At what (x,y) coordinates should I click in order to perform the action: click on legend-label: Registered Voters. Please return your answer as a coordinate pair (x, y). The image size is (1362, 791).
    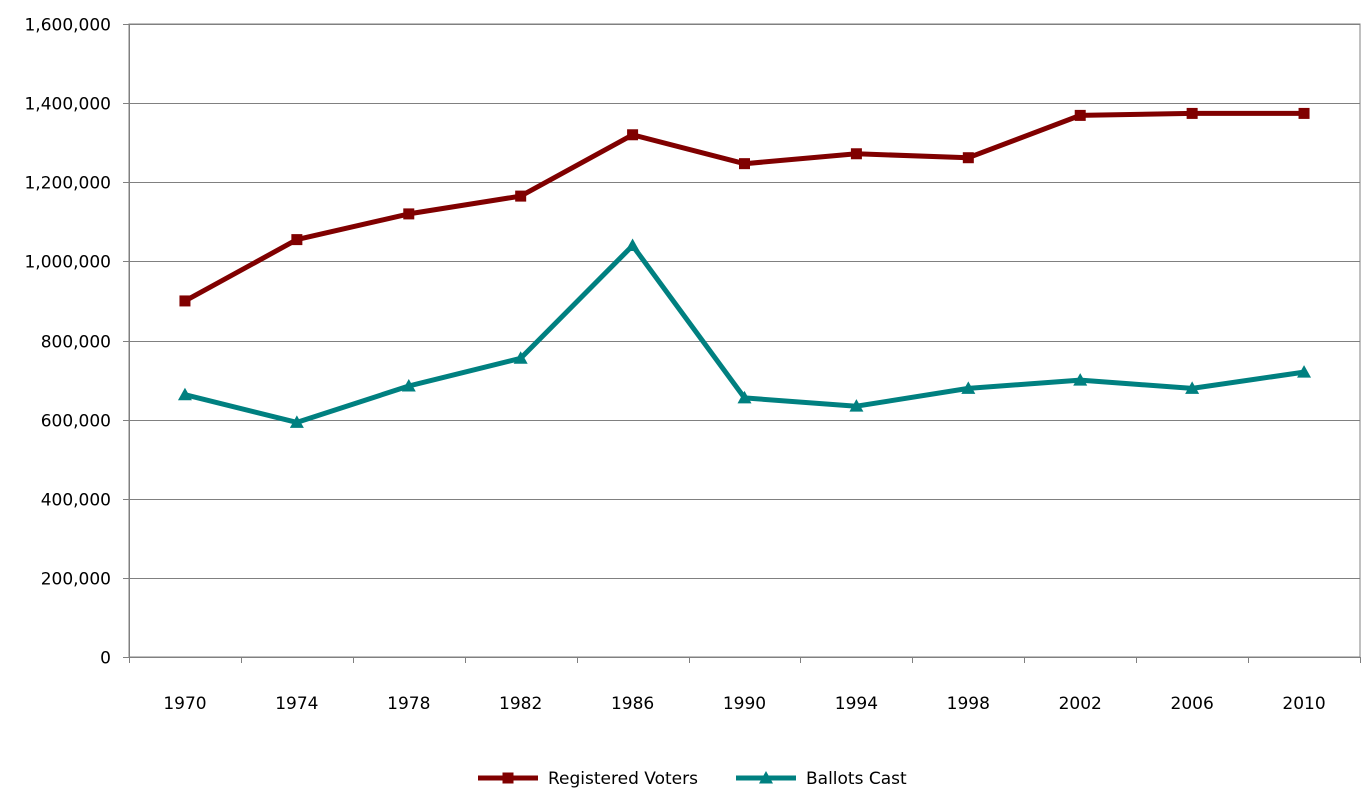
    Looking at the image, I should click on (623, 779).